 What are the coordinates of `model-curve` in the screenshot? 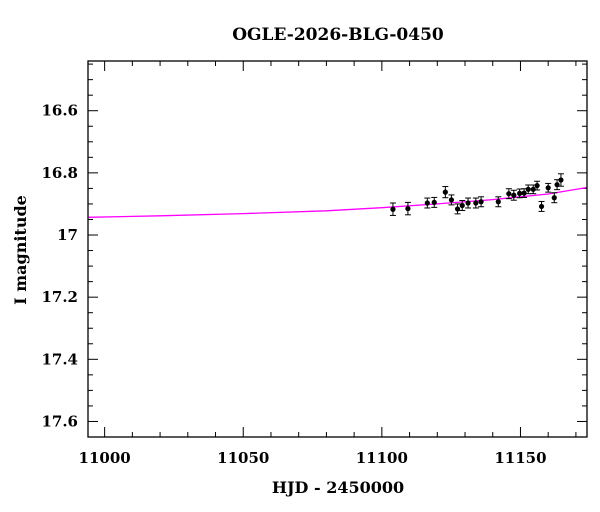 It's located at (337, 202).